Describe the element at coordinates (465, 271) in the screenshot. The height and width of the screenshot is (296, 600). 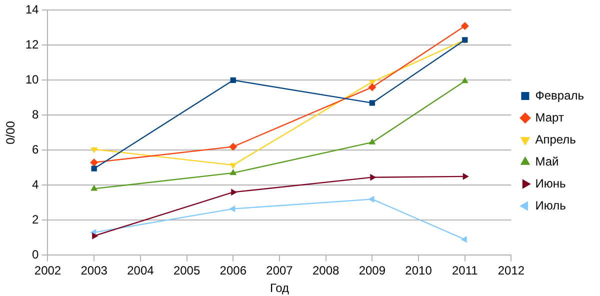
I see `x-tick-label: 2011` at that location.